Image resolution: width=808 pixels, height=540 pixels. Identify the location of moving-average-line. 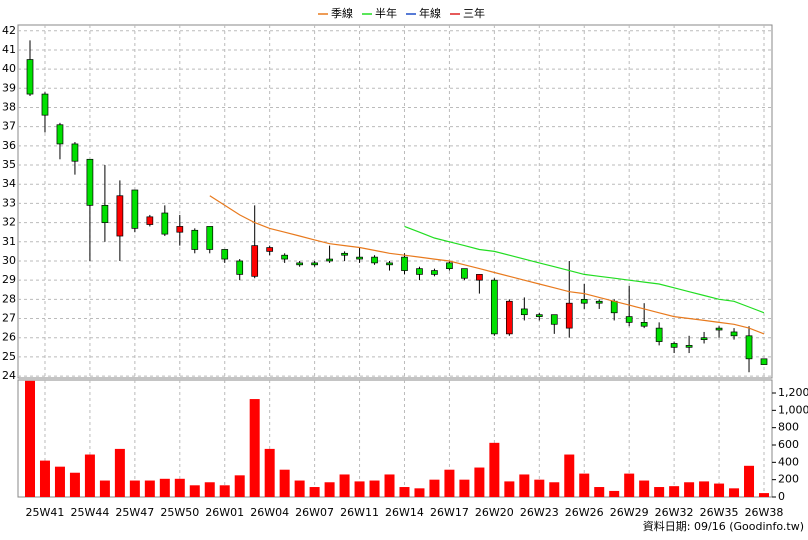
(584, 269).